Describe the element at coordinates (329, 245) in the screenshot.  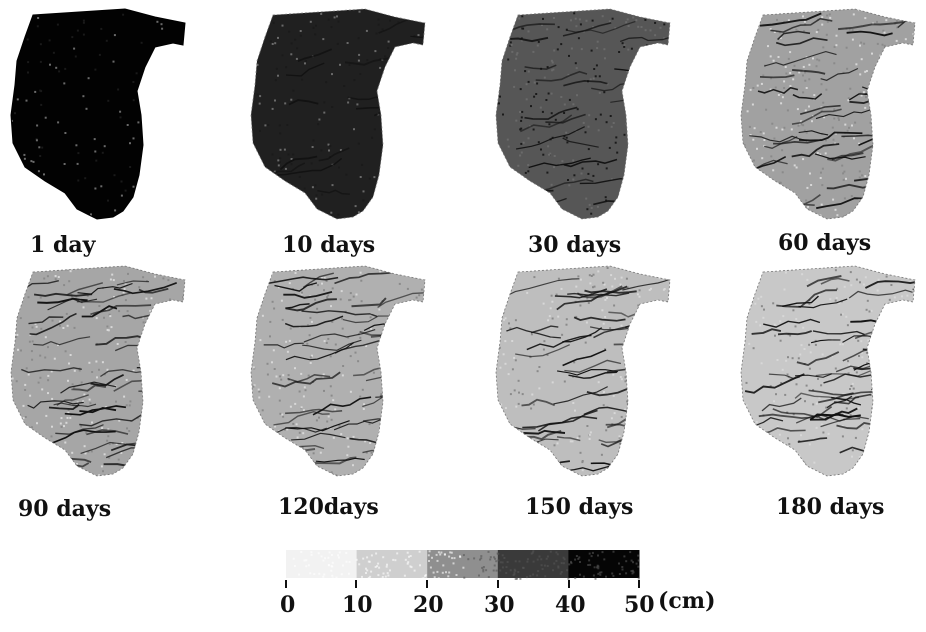
I see `panel-label: 10 days` at that location.